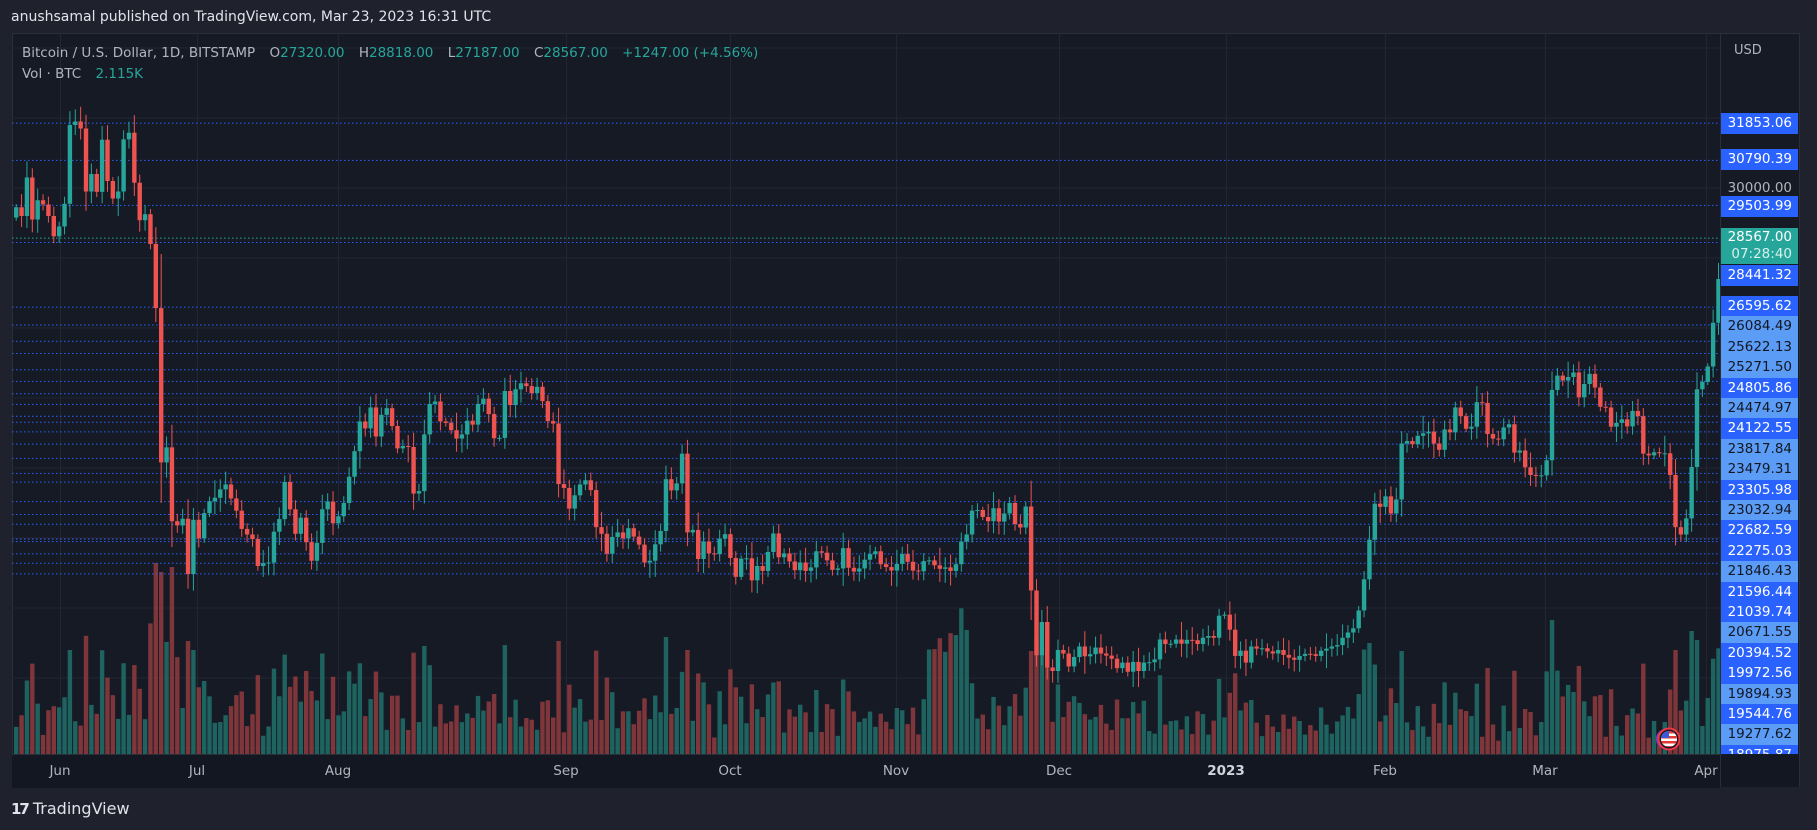 Image resolution: width=1817 pixels, height=830 pixels. What do you see at coordinates (390, 74) in the screenshot?
I see `volume-row: Vol · BTC 2.115K` at bounding box center [390, 74].